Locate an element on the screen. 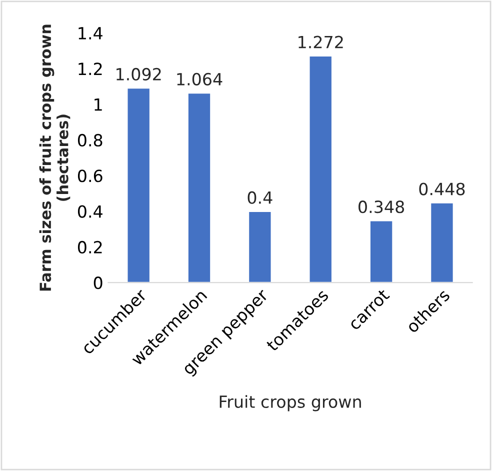 The image size is (492, 471). y-tick-label: 1.4 is located at coordinates (90, 33).